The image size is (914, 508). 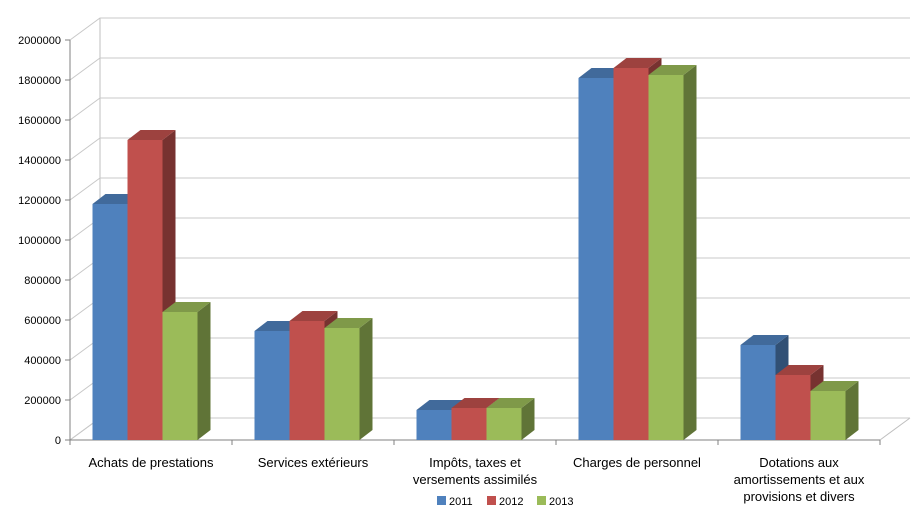 What do you see at coordinates (895, 429) in the screenshot?
I see `floor-right-edge` at bounding box center [895, 429].